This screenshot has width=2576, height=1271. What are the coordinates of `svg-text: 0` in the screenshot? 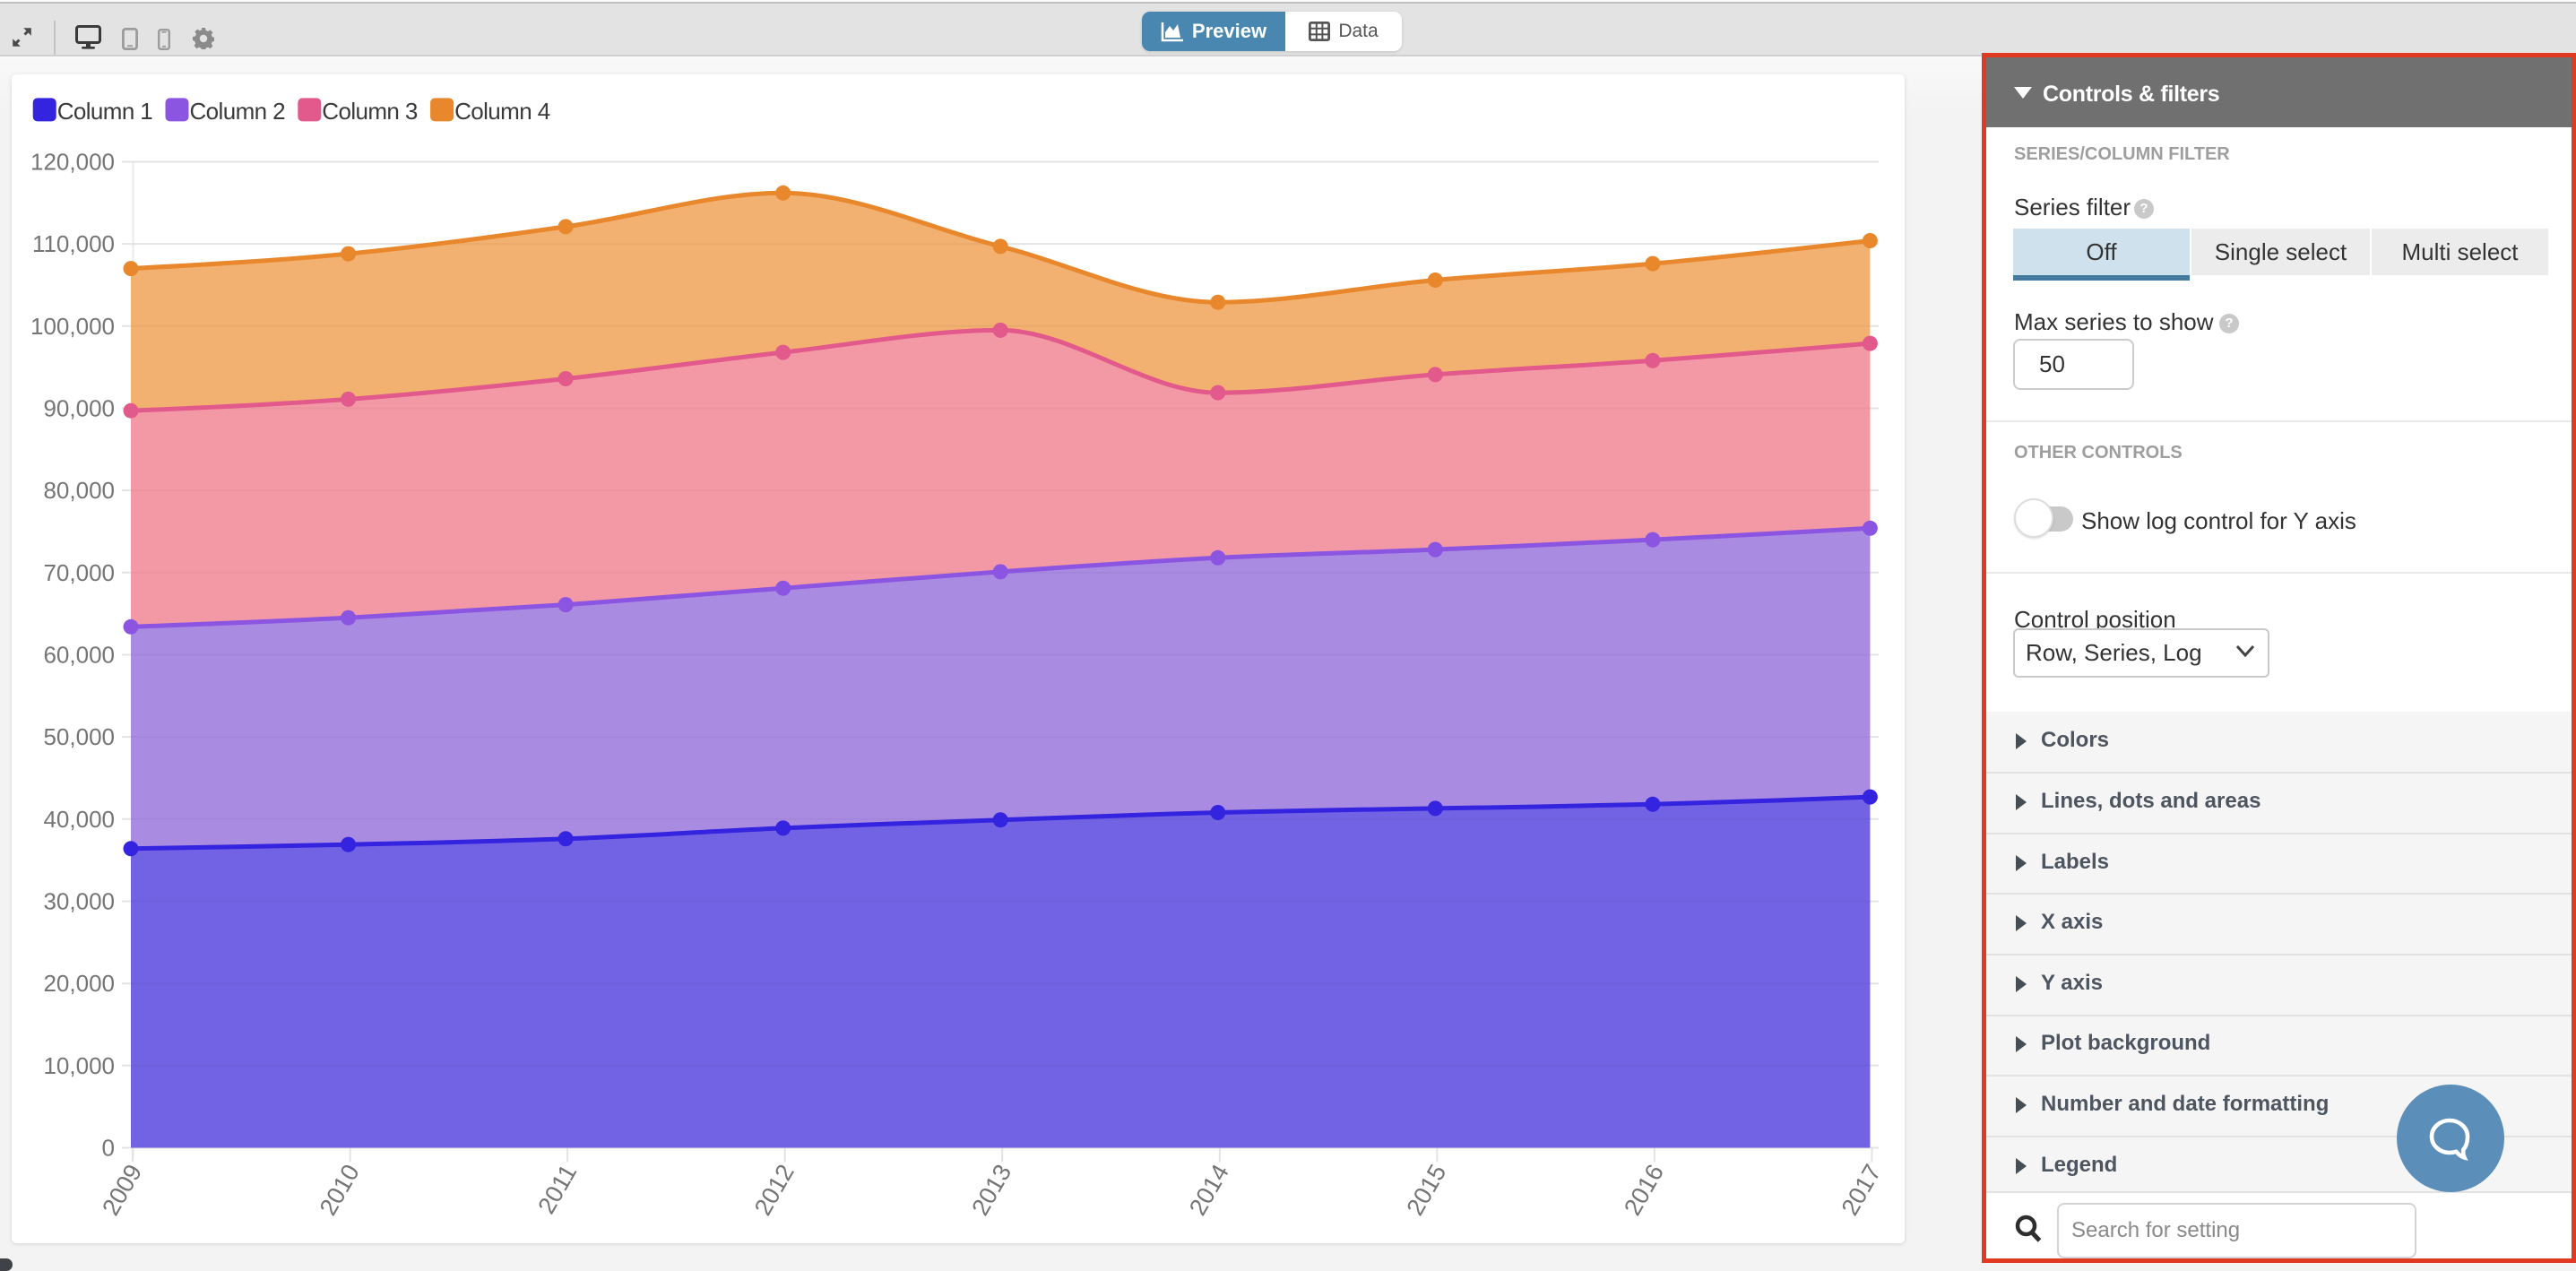 It's located at (108, 1149).